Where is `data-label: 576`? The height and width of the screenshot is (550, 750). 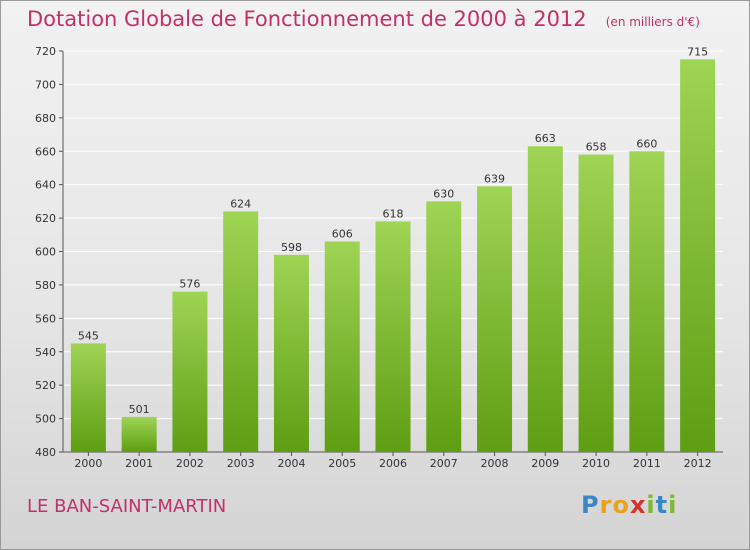 data-label: 576 is located at coordinates (189, 284).